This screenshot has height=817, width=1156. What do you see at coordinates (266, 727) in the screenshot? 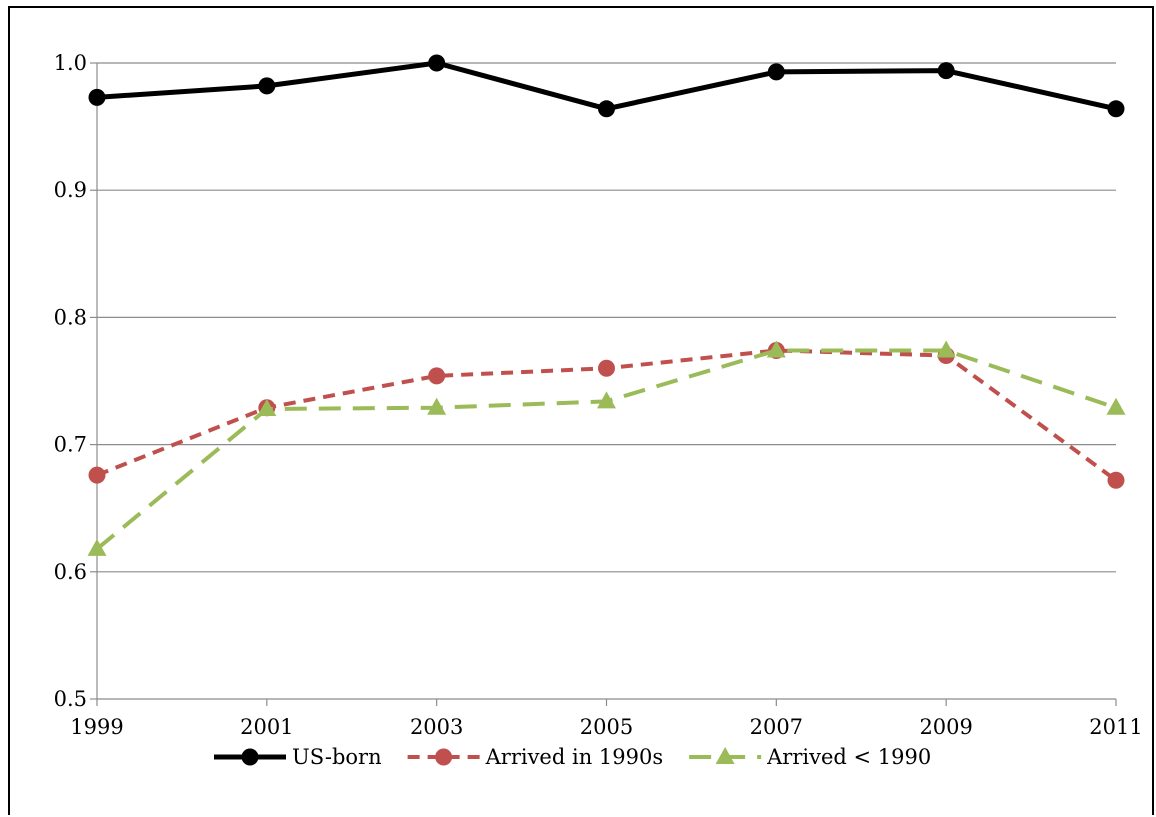
I see `x-tick-label: 2001` at bounding box center [266, 727].